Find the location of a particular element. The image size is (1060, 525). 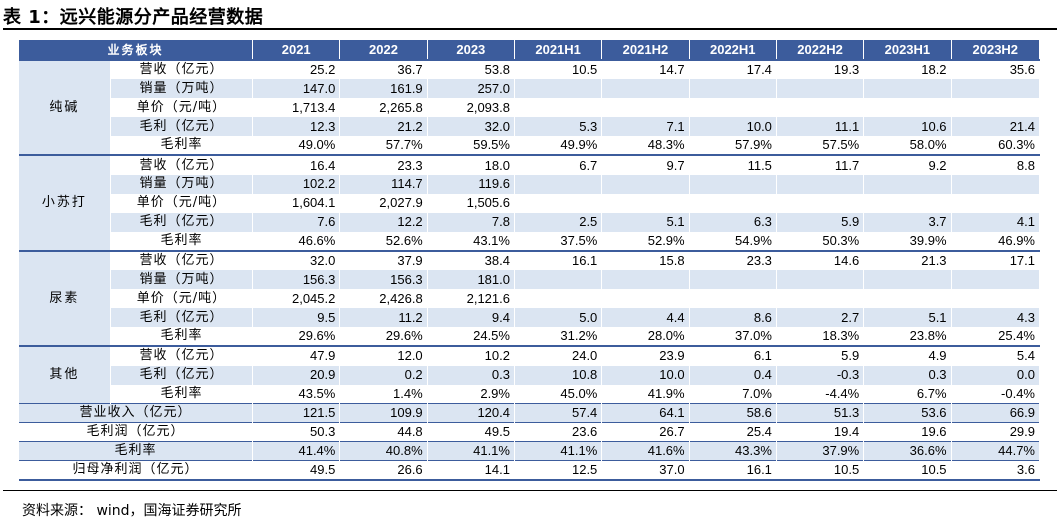

table-cell: 36.7 is located at coordinates (383, 70).